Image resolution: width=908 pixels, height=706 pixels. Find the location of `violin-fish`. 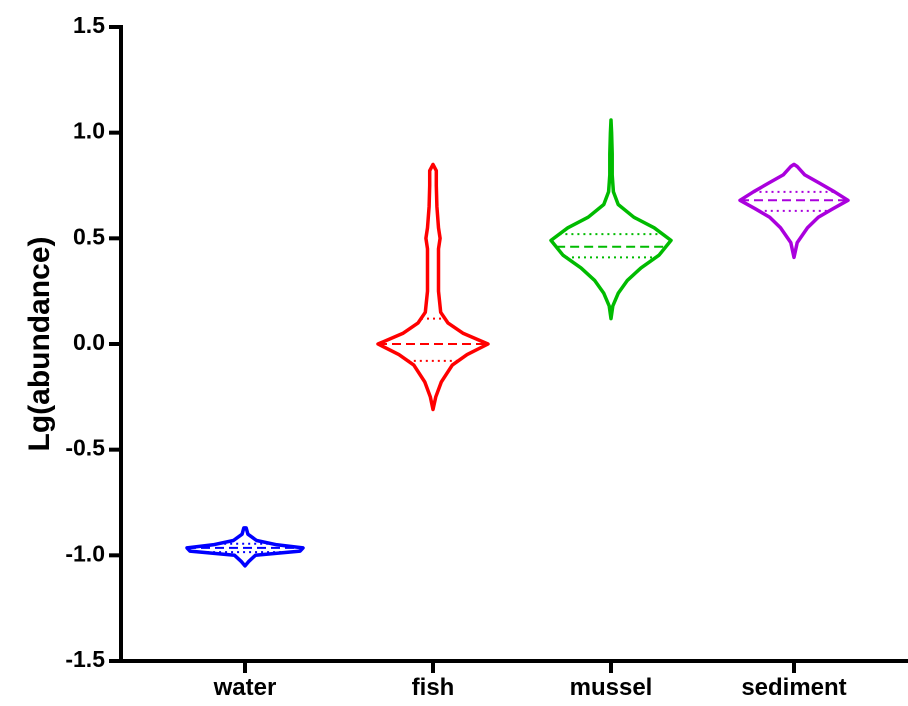

violin-fish is located at coordinates (433, 287).